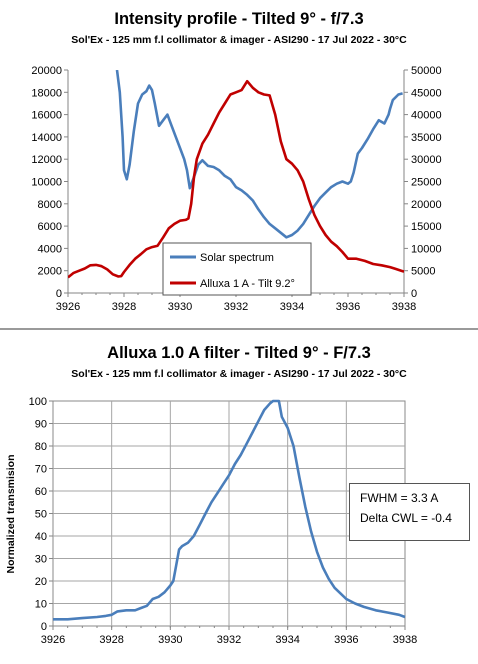 This screenshot has width=478, height=664. I want to click on y2-tick-label: 5000, so click(423, 272).